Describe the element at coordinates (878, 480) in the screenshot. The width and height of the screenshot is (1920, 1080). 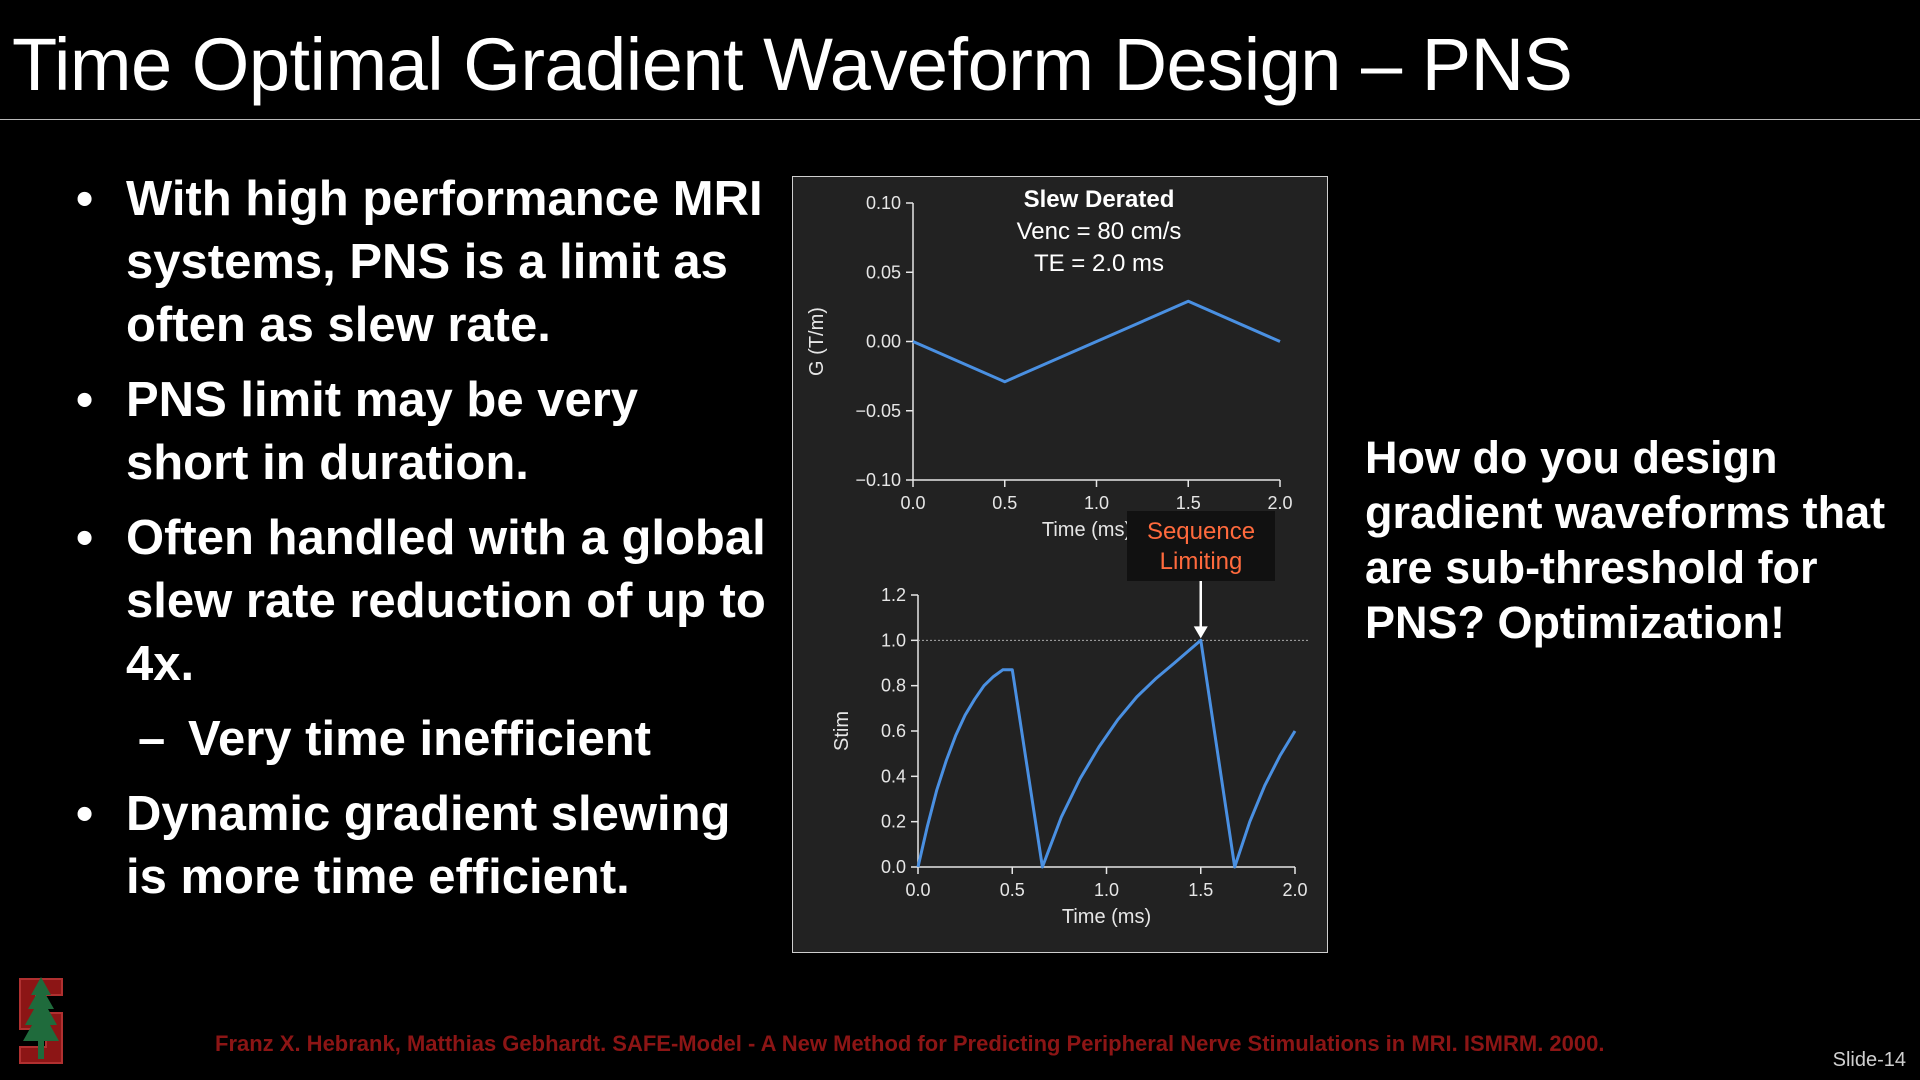
I see `y-tick-label: −0.10` at that location.